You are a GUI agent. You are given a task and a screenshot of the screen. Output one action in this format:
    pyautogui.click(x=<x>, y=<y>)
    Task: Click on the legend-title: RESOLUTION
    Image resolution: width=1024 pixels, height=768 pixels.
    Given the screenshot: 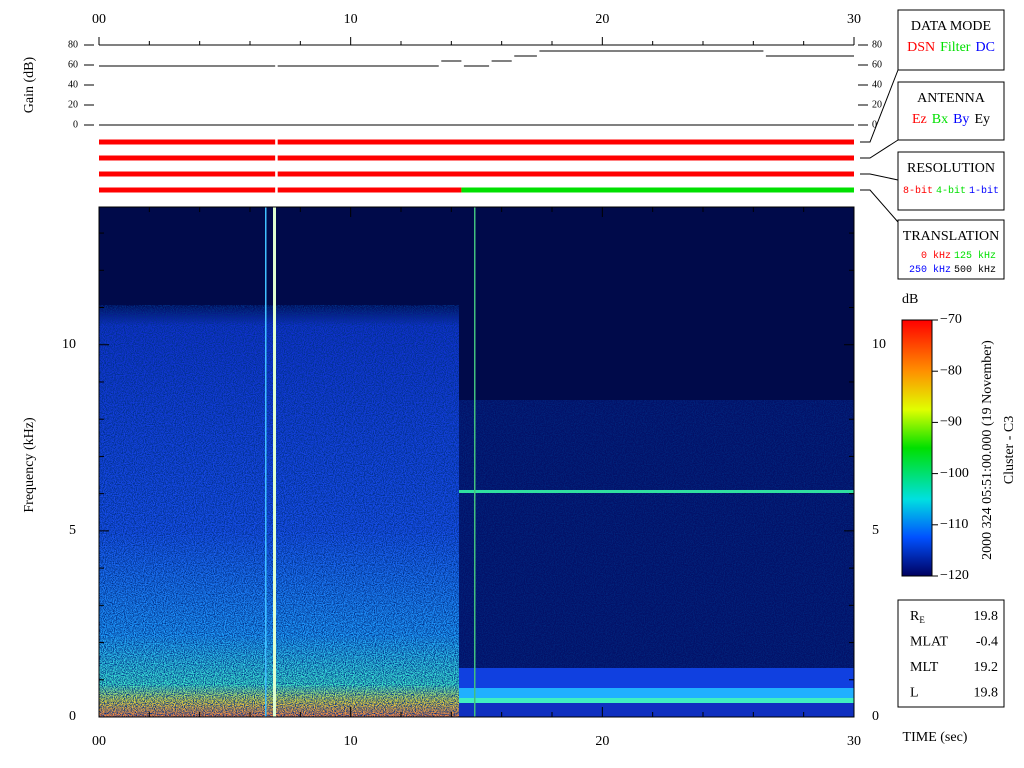 What is the action you would take?
    pyautogui.click(x=951, y=168)
    